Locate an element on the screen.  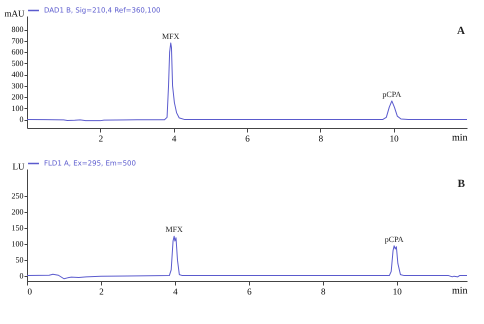
y-tick-label: 250 is located at coordinates (18, 196).